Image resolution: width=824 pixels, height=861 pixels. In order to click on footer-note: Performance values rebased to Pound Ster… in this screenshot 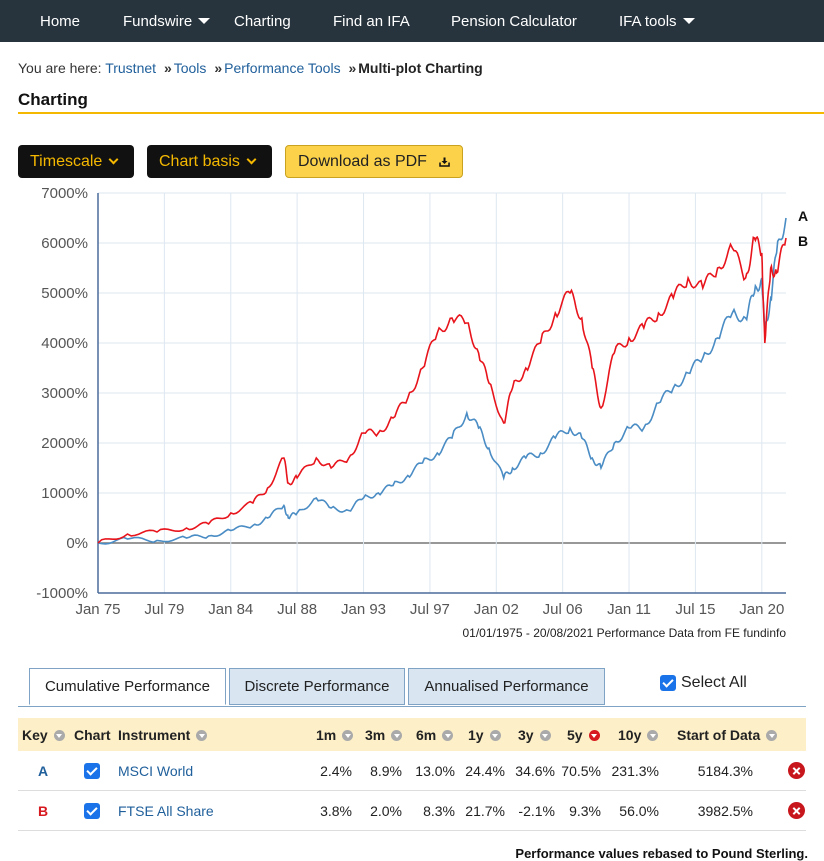, I will do `click(661, 853)`.